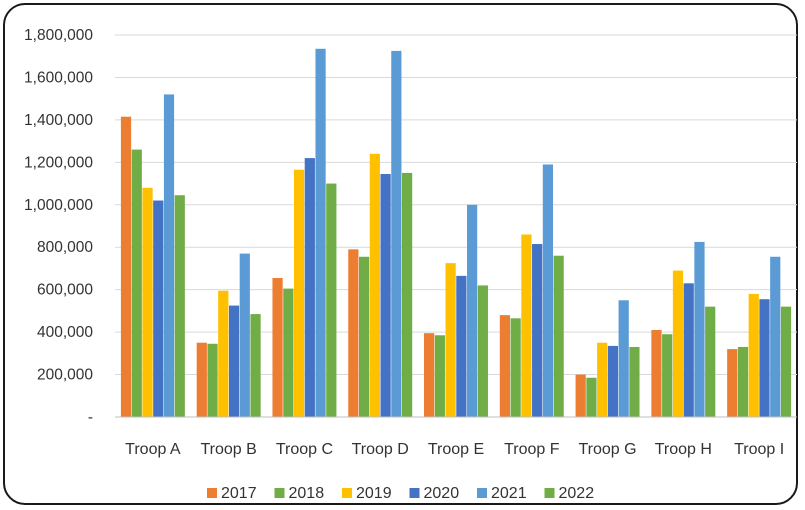  What do you see at coordinates (472, 310) in the screenshot?
I see `bar-2021-troop-e` at bounding box center [472, 310].